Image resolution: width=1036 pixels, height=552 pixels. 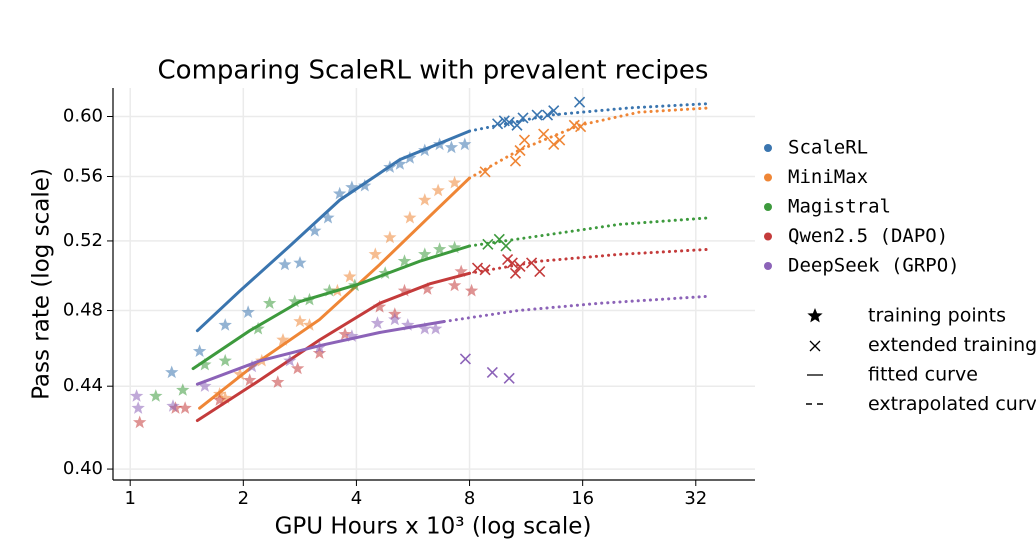 What do you see at coordinates (582, 498) in the screenshot?
I see `x-tick-label: 16` at bounding box center [582, 498].